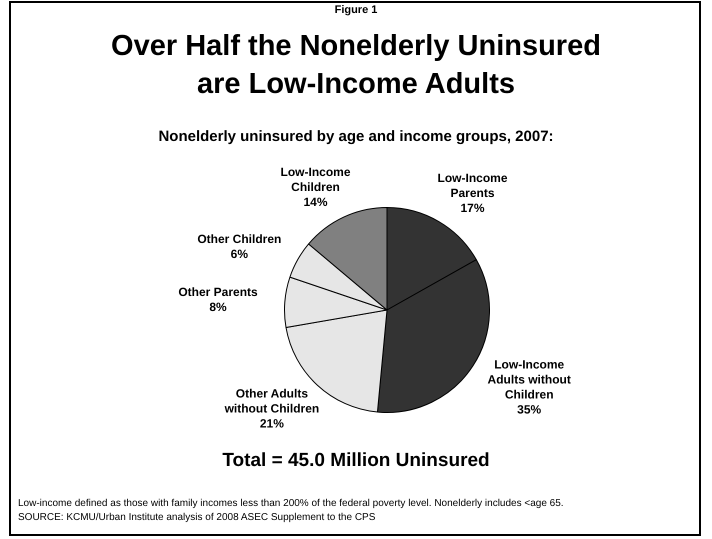  What do you see at coordinates (356, 461) in the screenshot?
I see `text: Total = 45.0 Million Uninsured` at bounding box center [356, 461].